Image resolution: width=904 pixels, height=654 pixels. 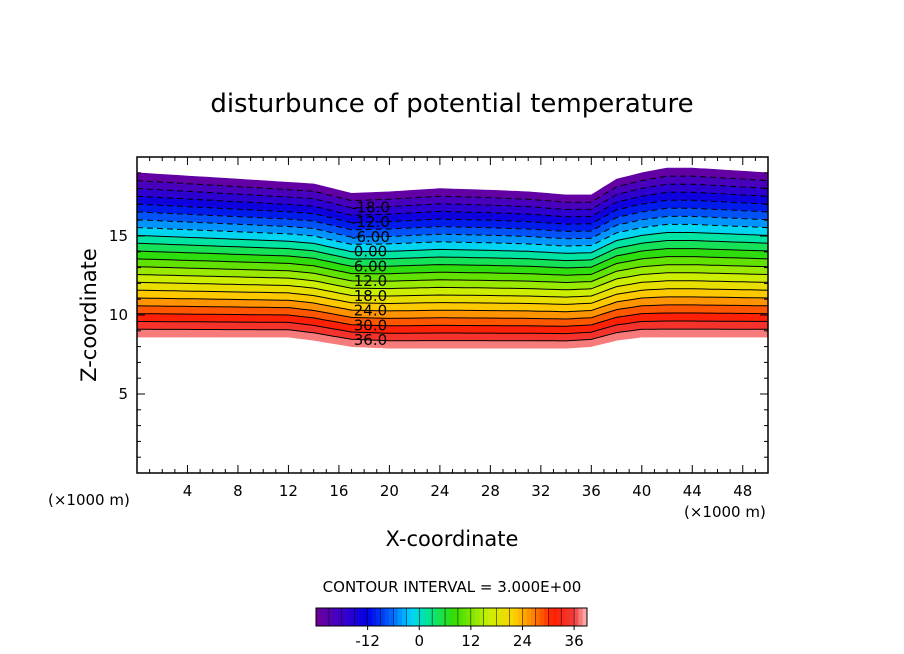 What do you see at coordinates (439, 491) in the screenshot?
I see `x-tick-label: 24` at bounding box center [439, 491].